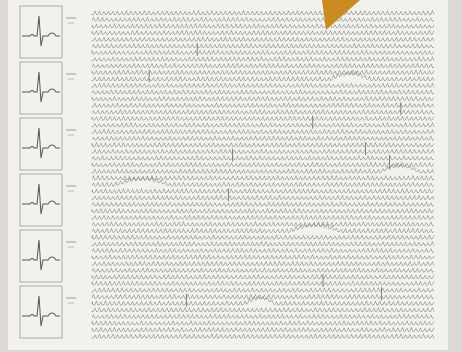  What do you see at coordinates (47, 172) in the screenshot?
I see `lead-panel` at bounding box center [47, 172].